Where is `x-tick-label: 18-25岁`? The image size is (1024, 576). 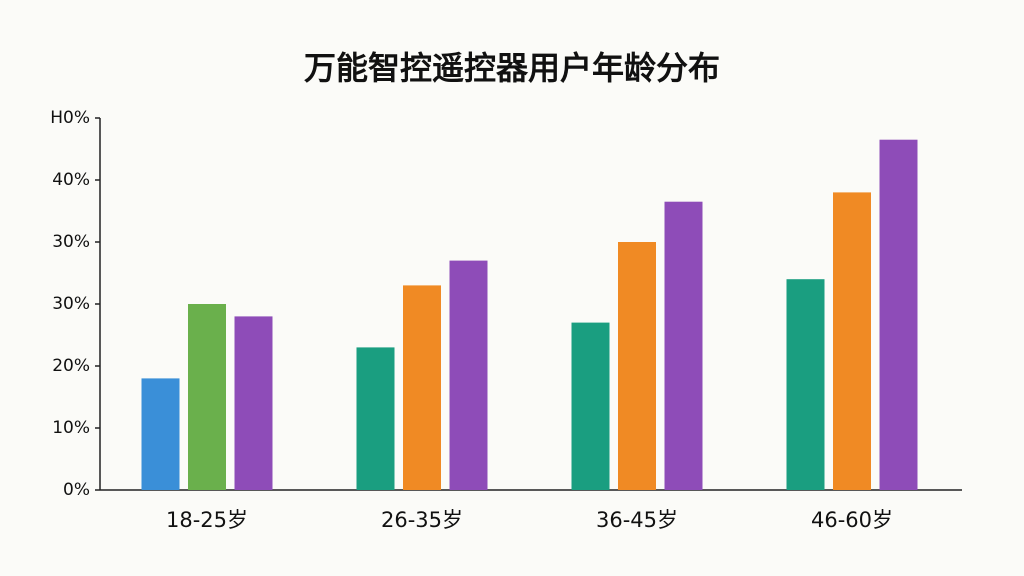 x-tick-label: 18-25岁 is located at coordinates (207, 520).